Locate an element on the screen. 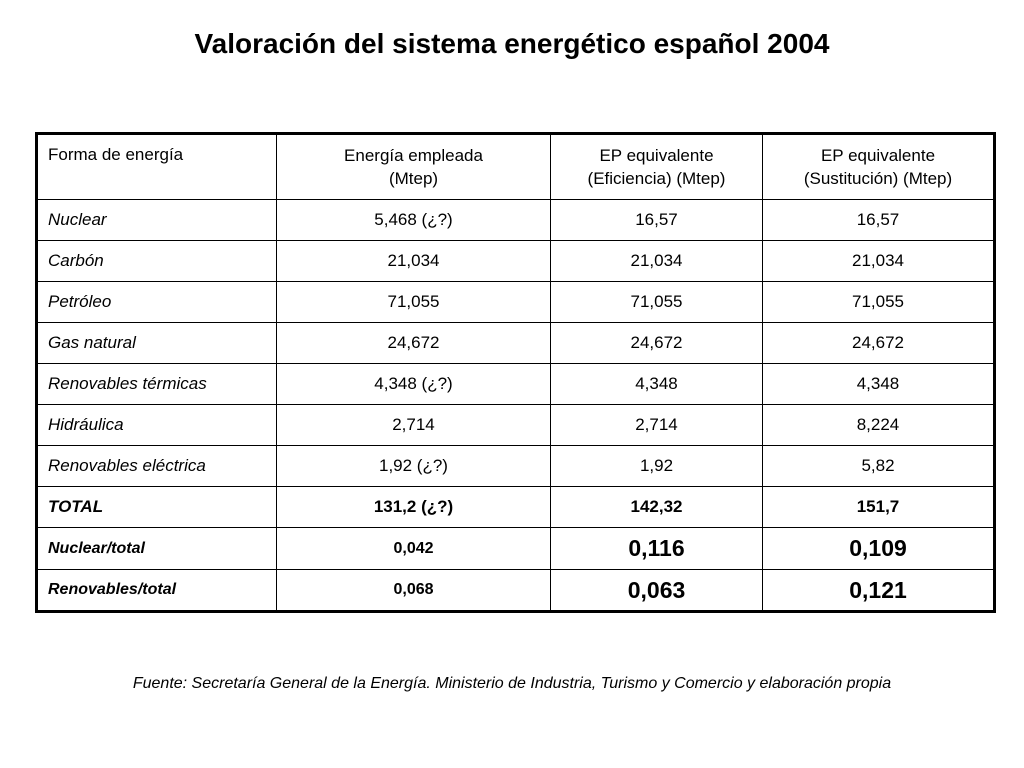 The image size is (1024, 768). row-label: Hidráulica is located at coordinates (156, 425).